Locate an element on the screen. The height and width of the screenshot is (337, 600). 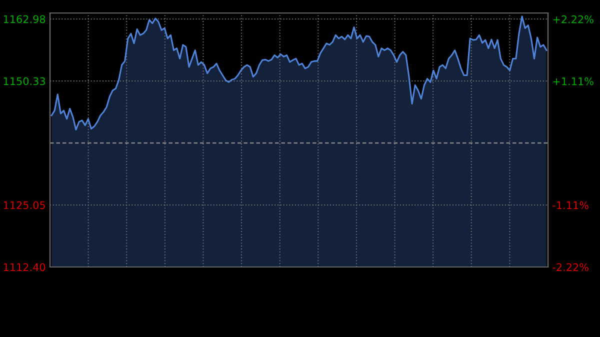
y2-tick-label: -1.11% is located at coordinates (570, 205).